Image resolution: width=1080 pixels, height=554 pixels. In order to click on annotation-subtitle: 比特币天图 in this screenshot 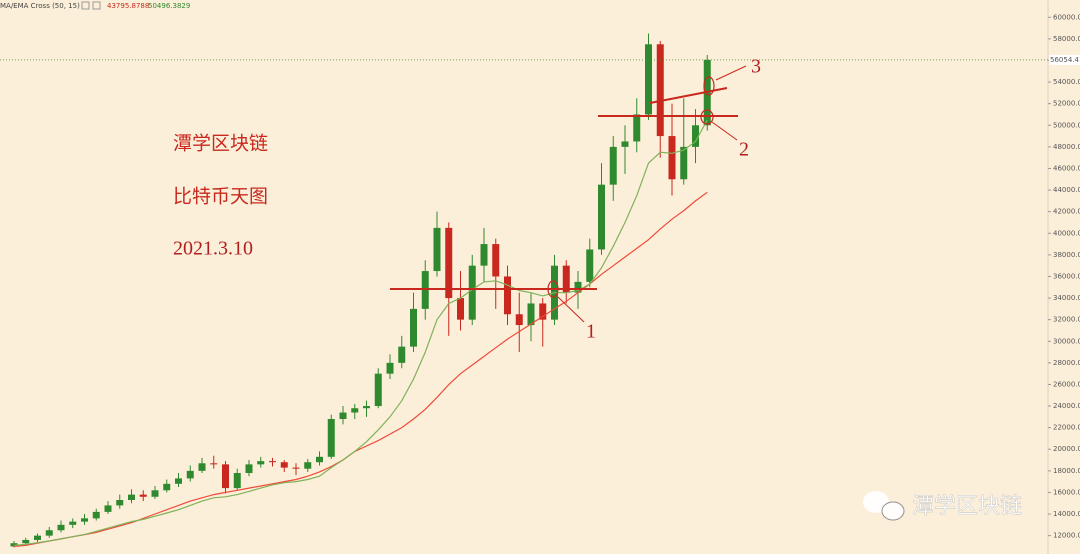, I will do `click(220, 196)`.